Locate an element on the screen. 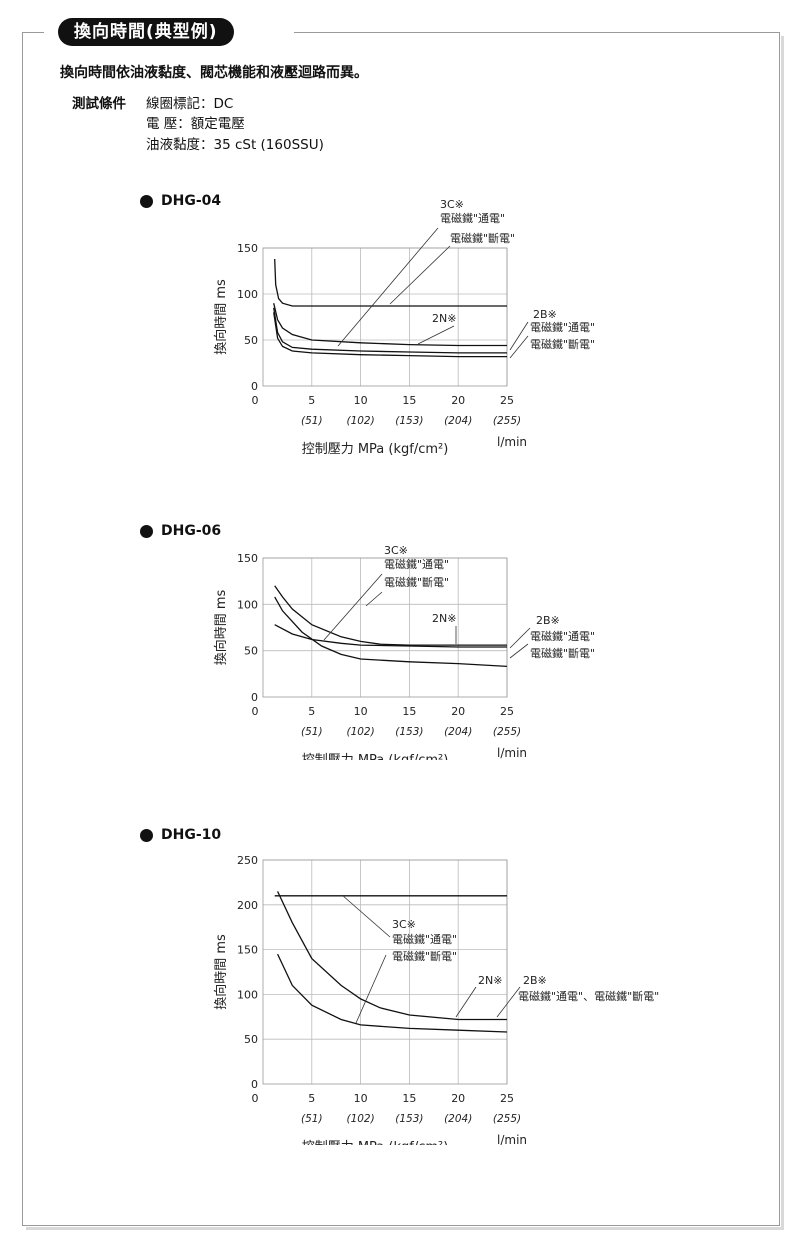 The width and height of the screenshot is (800, 1234). section-label: DHG-06 is located at coordinates (191, 531).